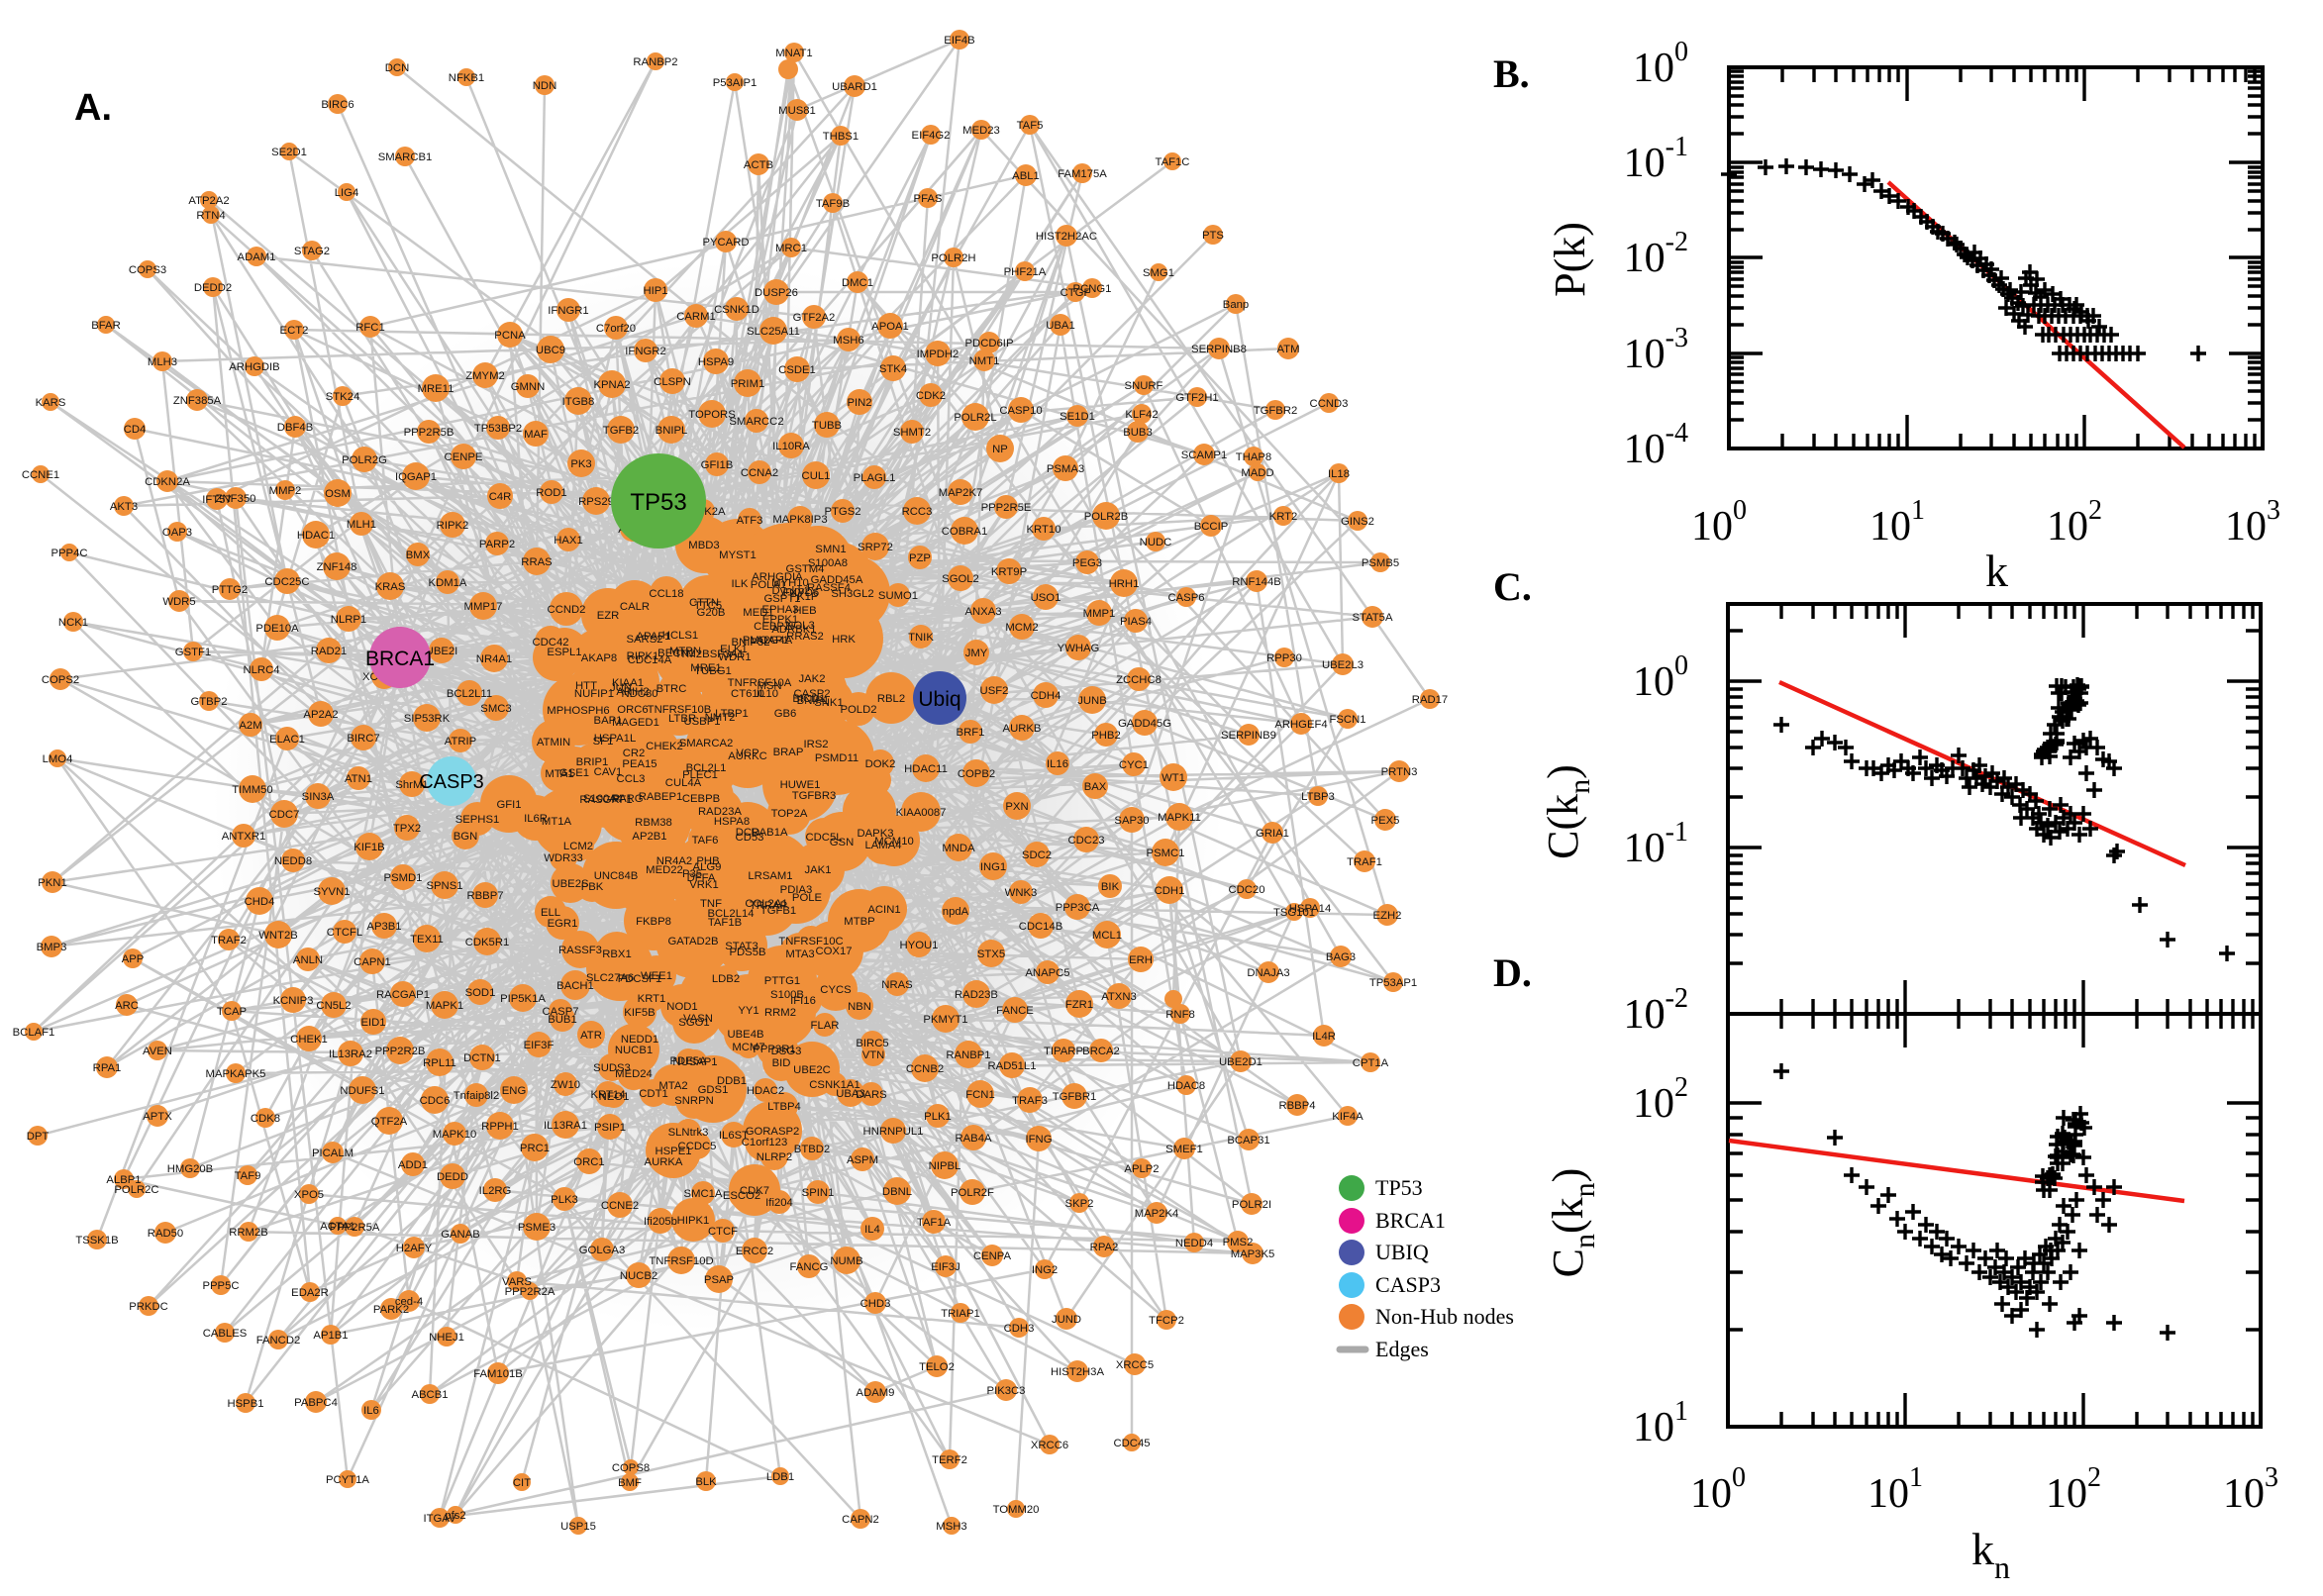 The image size is (2323, 1596). Describe the element at coordinates (178, 602) in the screenshot. I see `svg-text: WDR5` at that location.